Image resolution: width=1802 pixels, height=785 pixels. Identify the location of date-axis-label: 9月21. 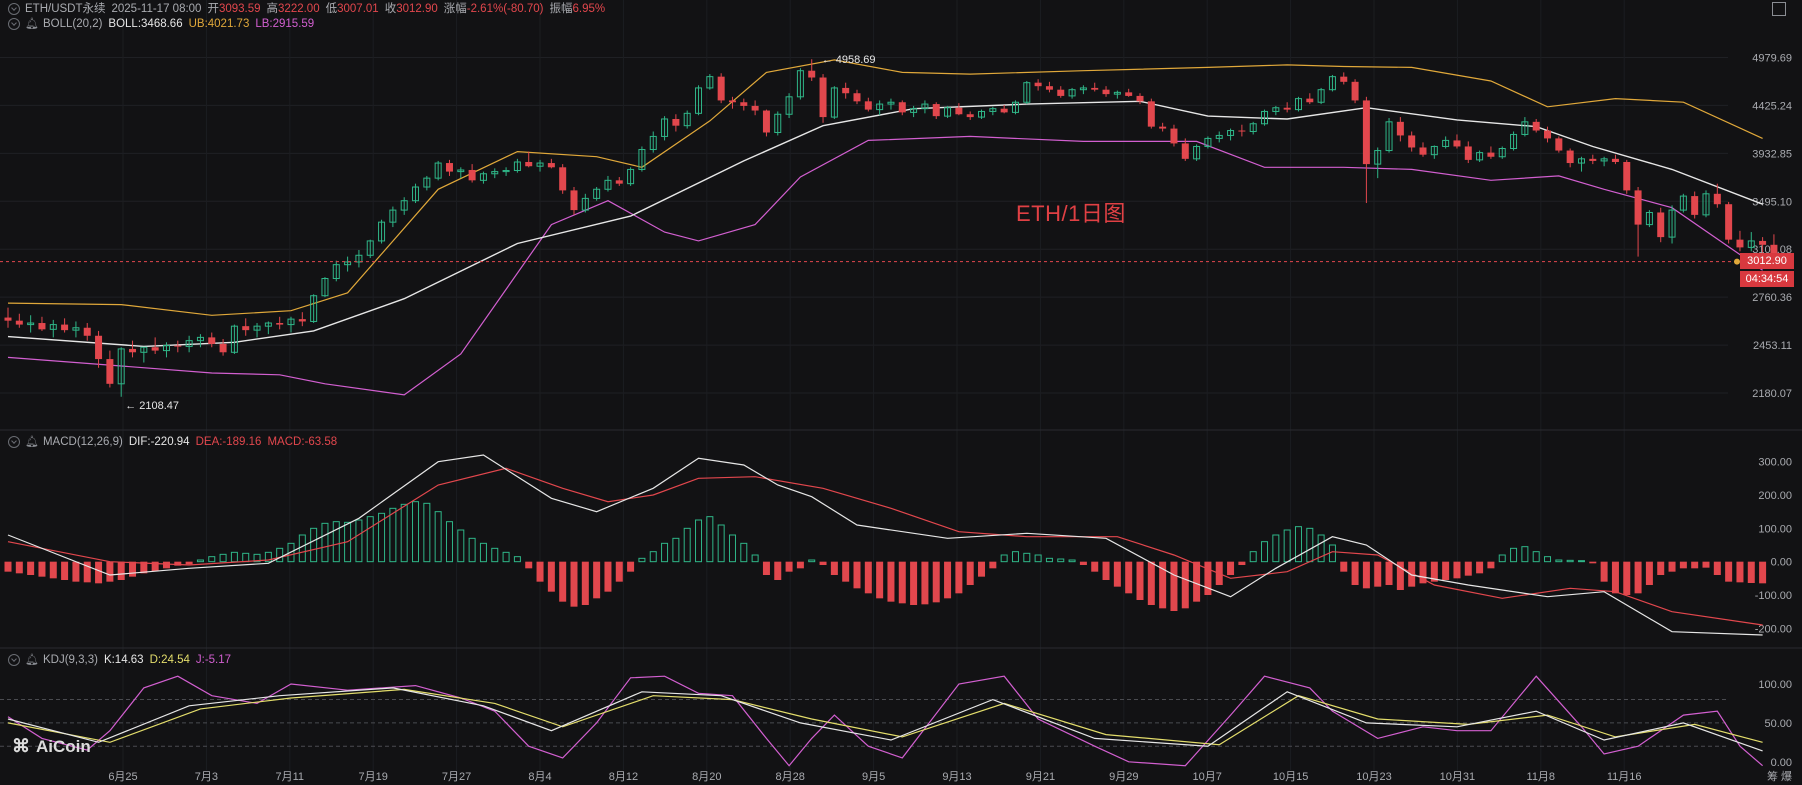
(1040, 777).